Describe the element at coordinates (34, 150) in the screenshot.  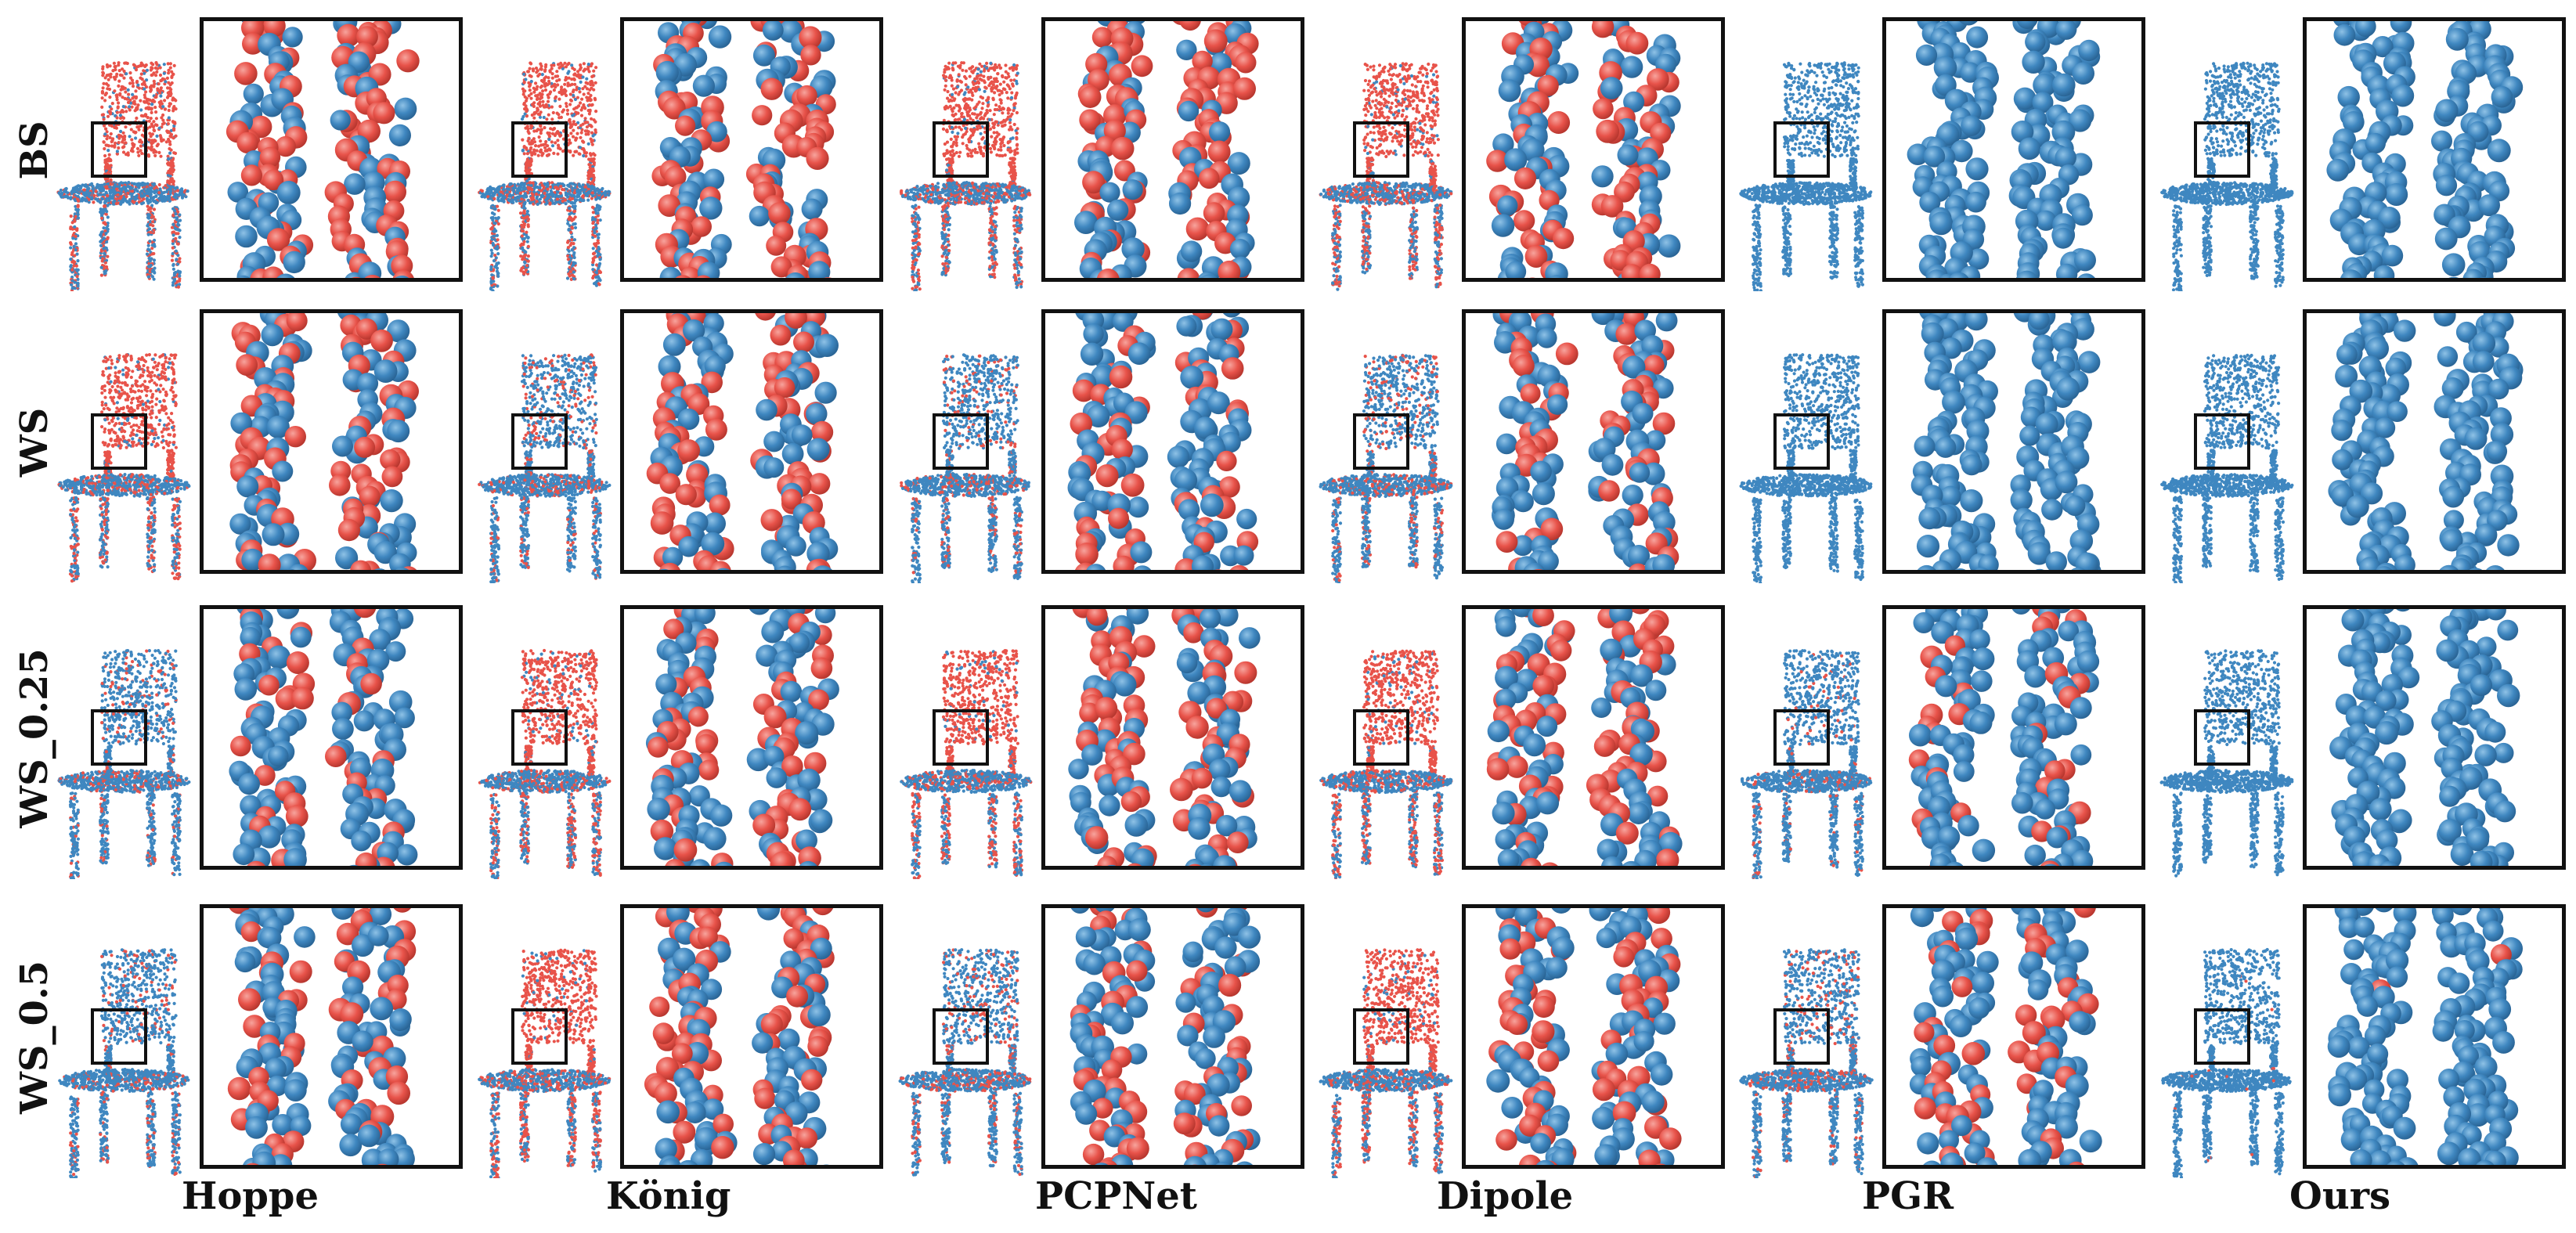
I see `row-label: BS` at that location.